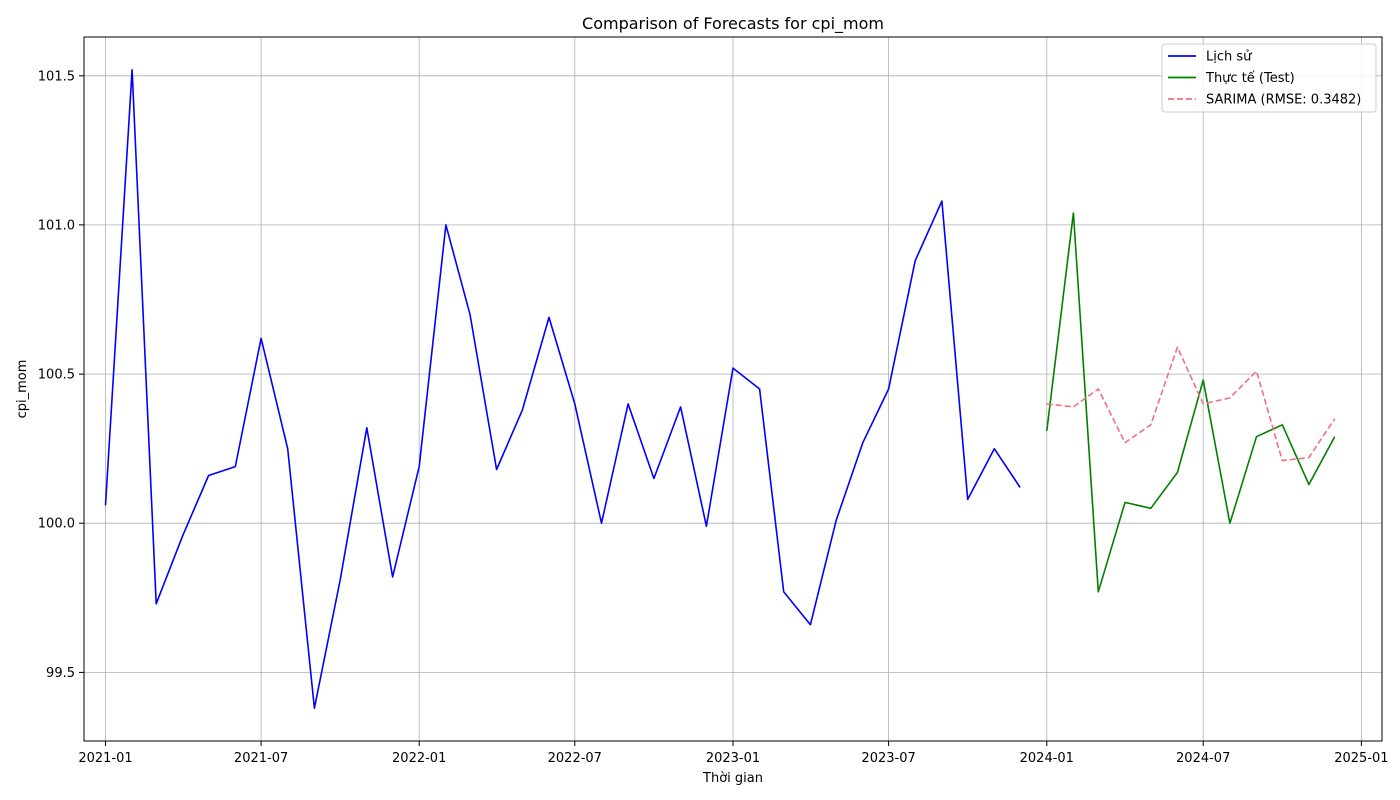 This screenshot has width=1400, height=800. What do you see at coordinates (261, 758) in the screenshot?
I see `x-tick-label: 2021-07` at bounding box center [261, 758].